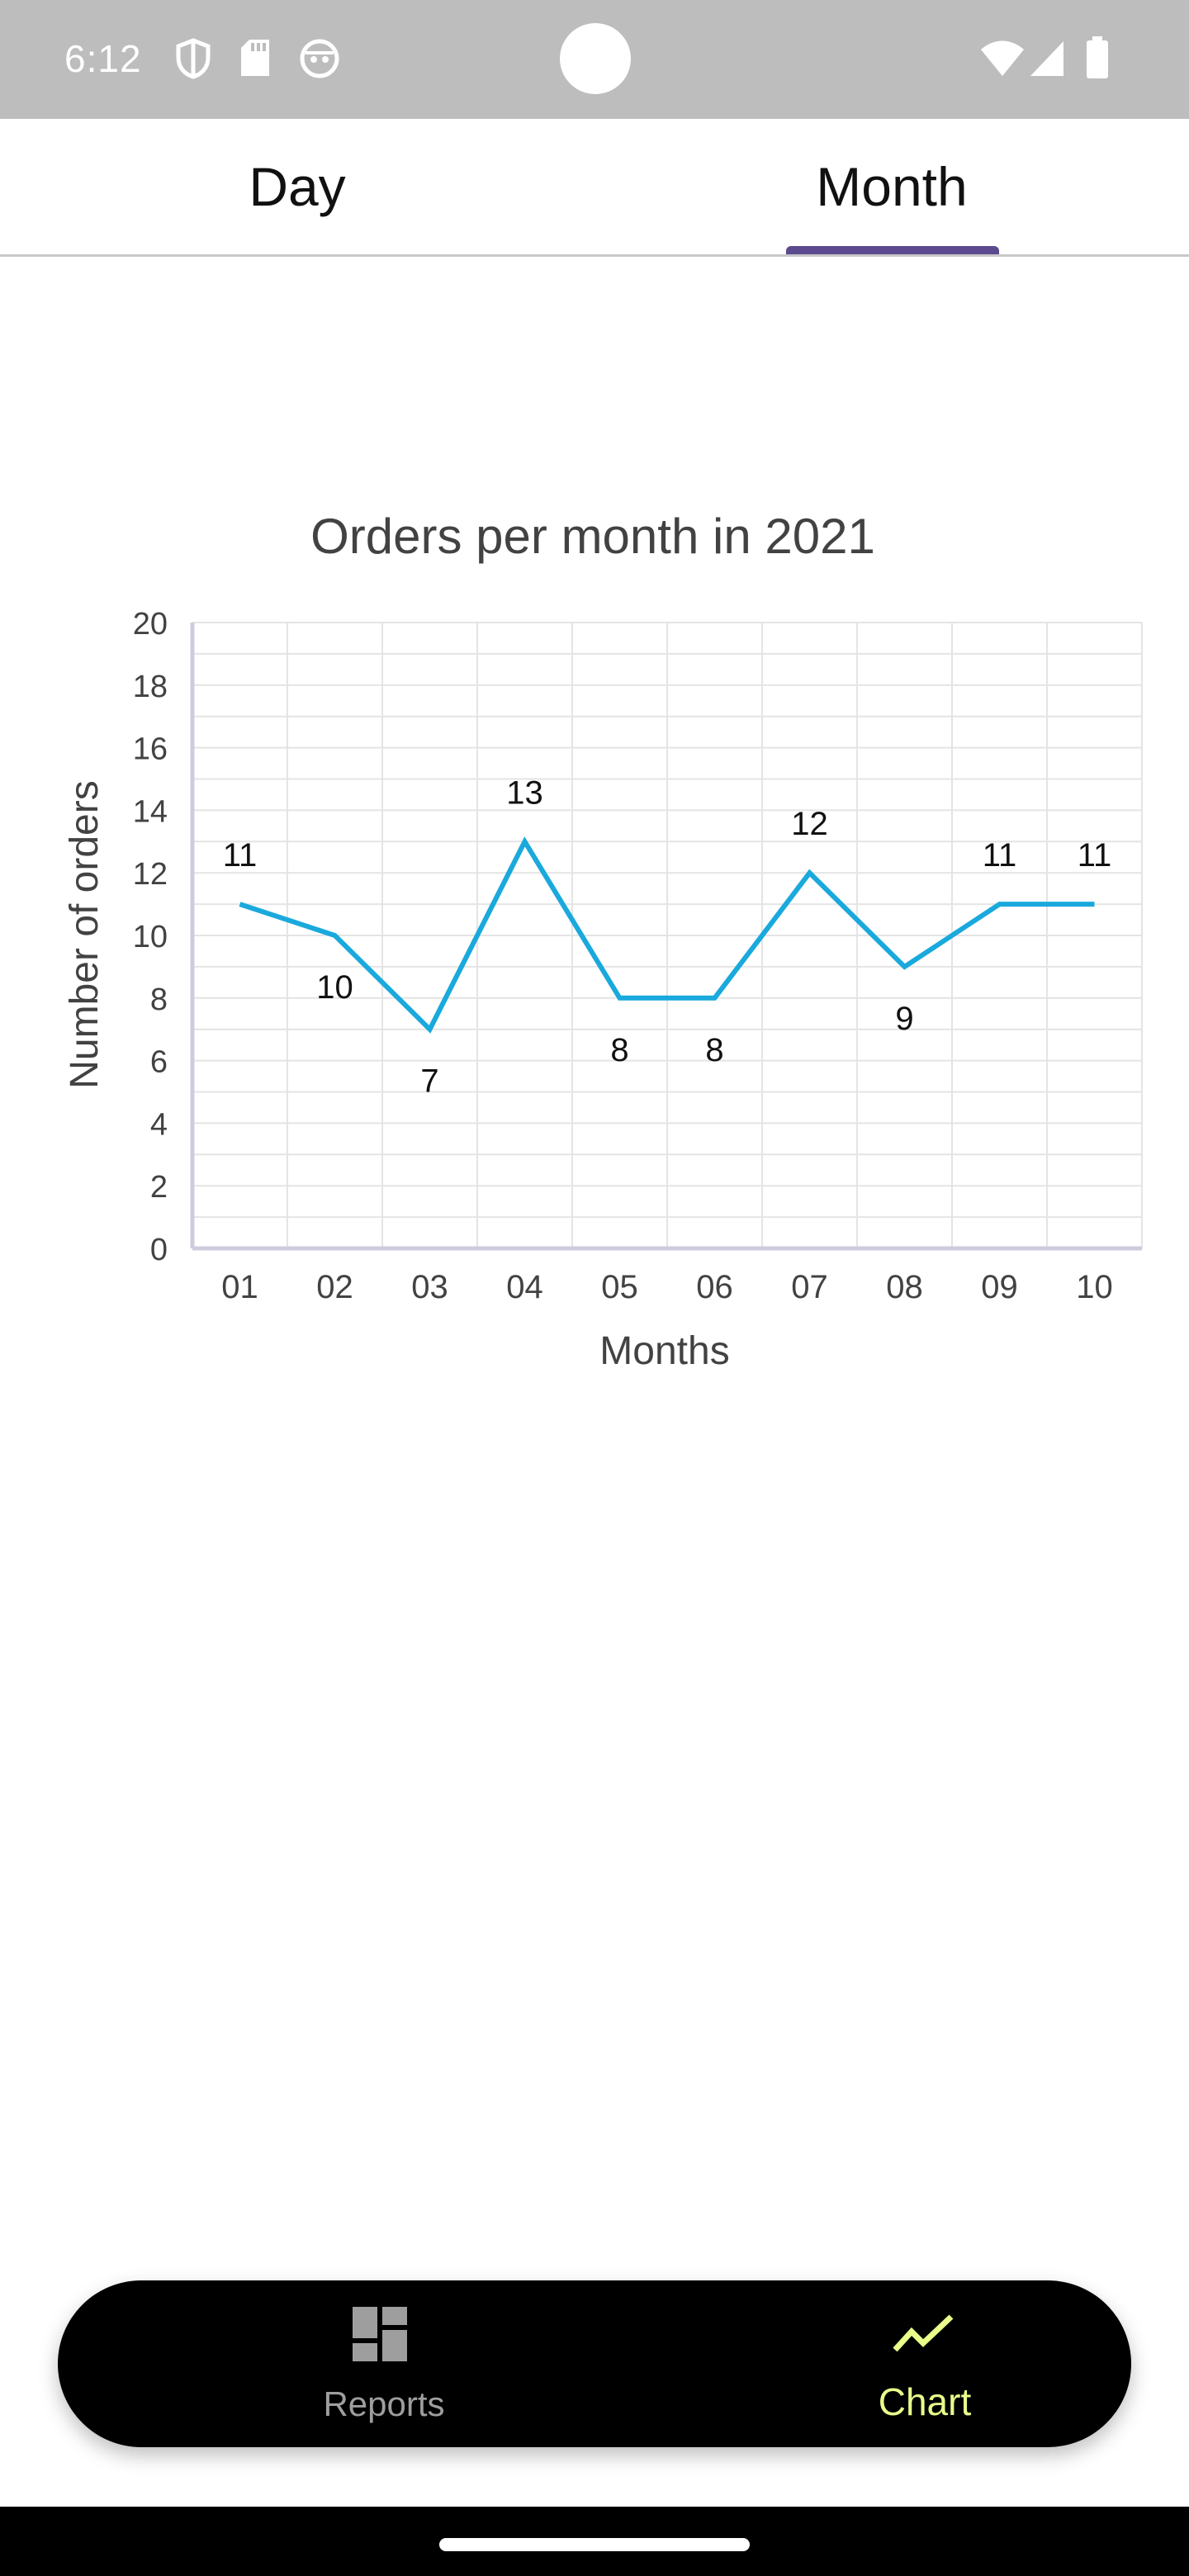 The width and height of the screenshot is (1189, 2576). What do you see at coordinates (923, 2333) in the screenshot?
I see `trending-line-icon` at bounding box center [923, 2333].